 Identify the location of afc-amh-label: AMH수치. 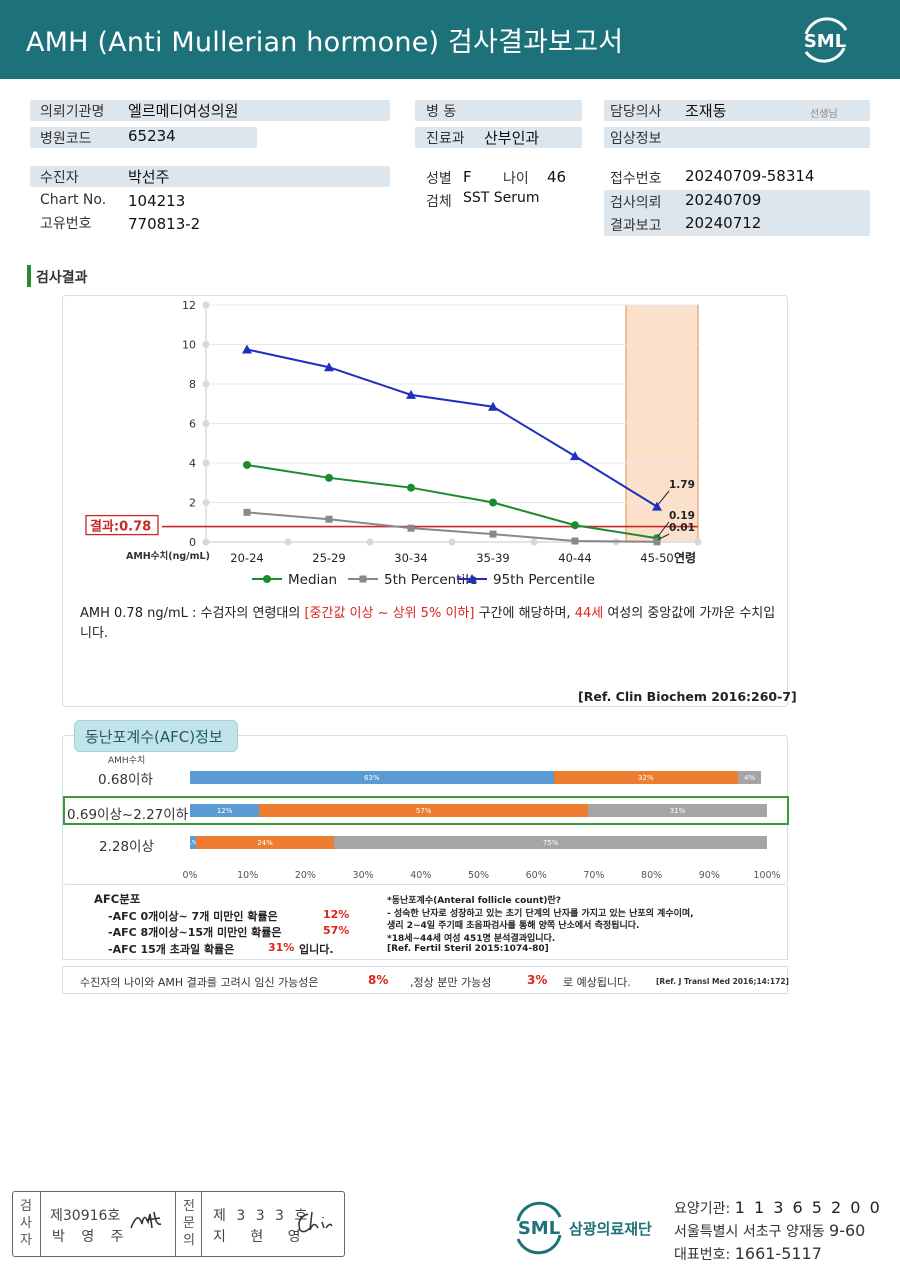
(127, 761).